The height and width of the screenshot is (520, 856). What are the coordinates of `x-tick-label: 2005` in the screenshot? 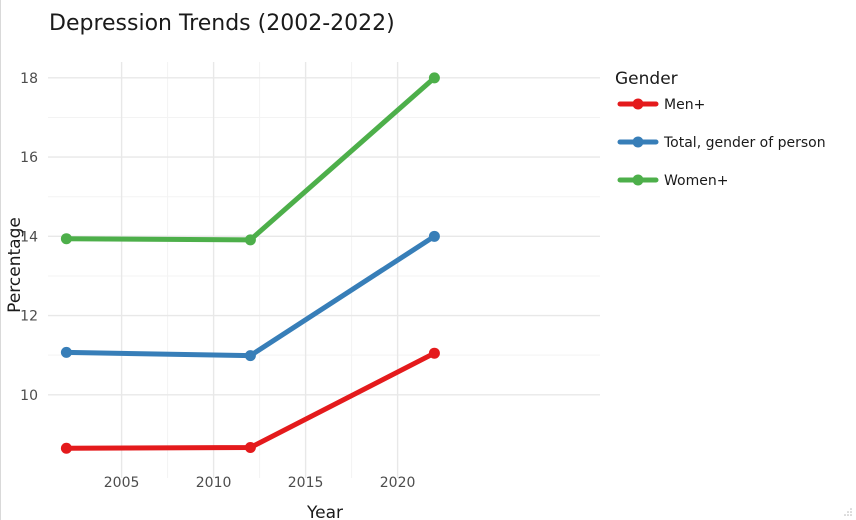 It's located at (122, 483).